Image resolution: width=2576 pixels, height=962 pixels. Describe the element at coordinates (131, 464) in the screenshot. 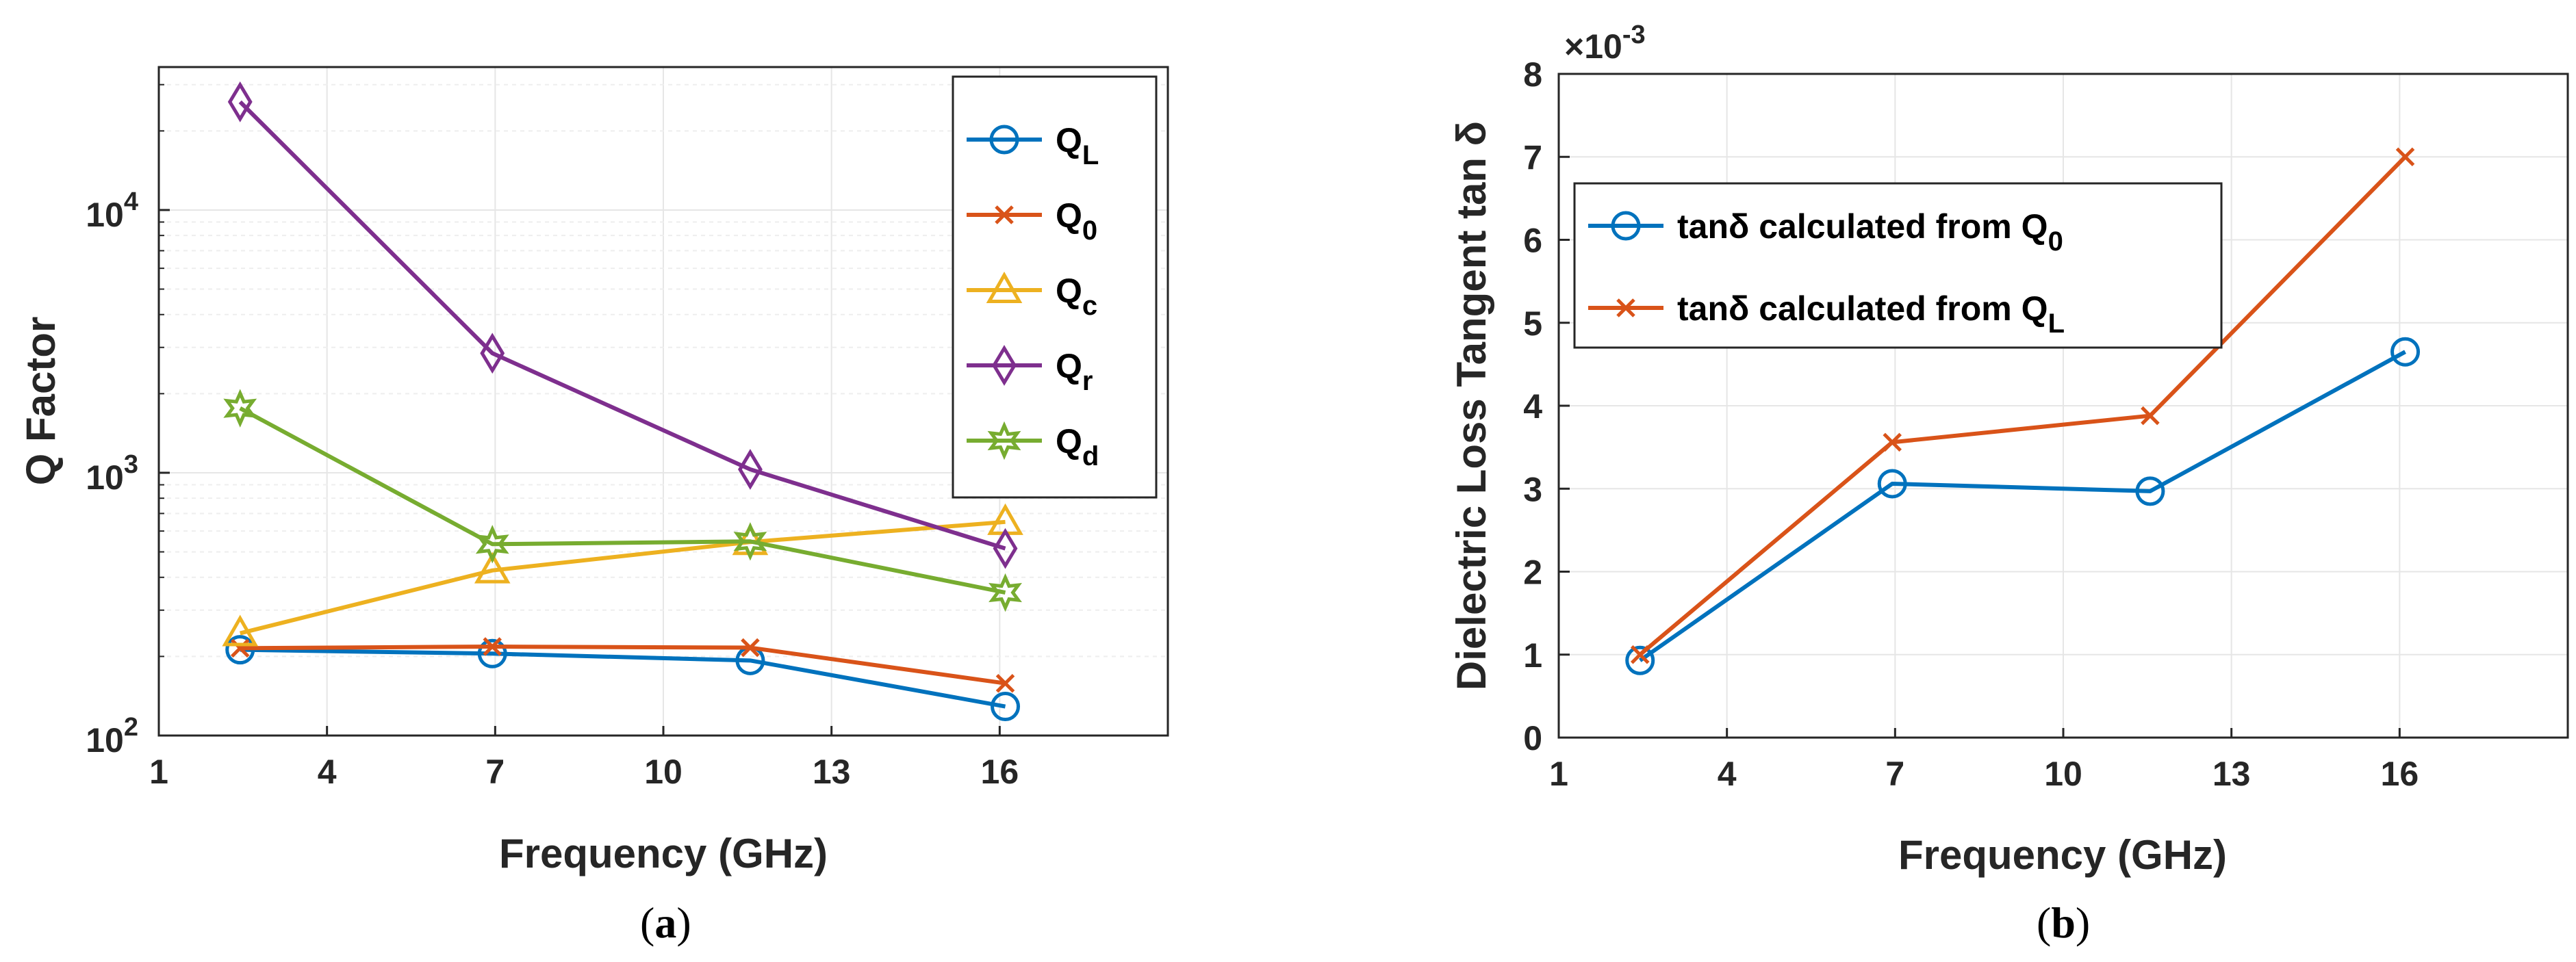

I see `a-ytick-label-exp-1: 3` at that location.